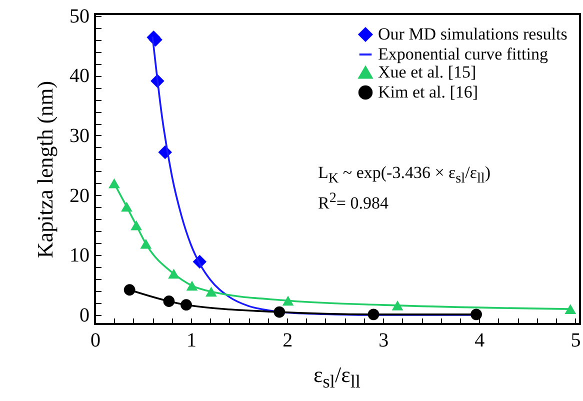  Describe the element at coordinates (80, 255) in the screenshot. I see `y-tick-label: 10` at that location.